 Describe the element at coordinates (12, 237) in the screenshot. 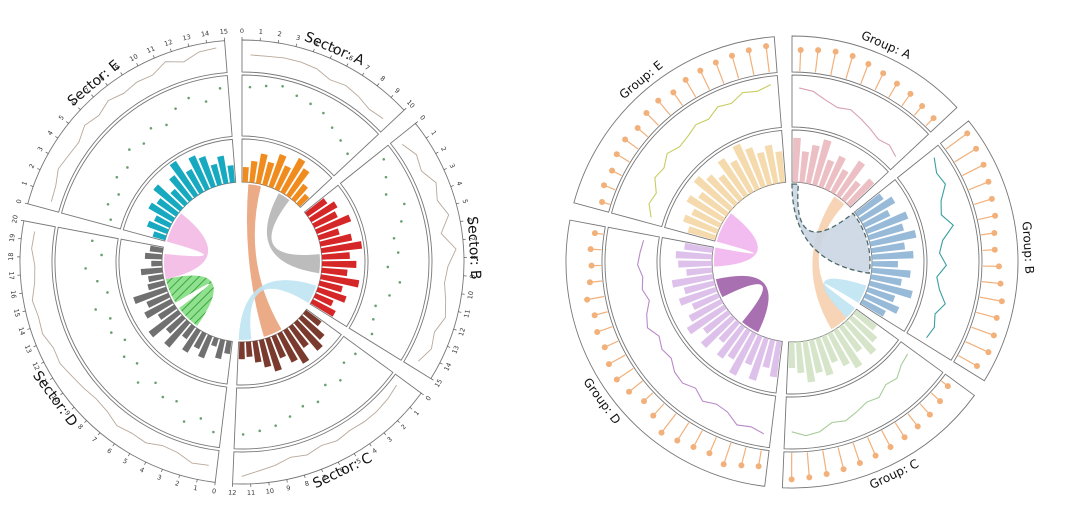

I see `tick-label: 19` at that location.